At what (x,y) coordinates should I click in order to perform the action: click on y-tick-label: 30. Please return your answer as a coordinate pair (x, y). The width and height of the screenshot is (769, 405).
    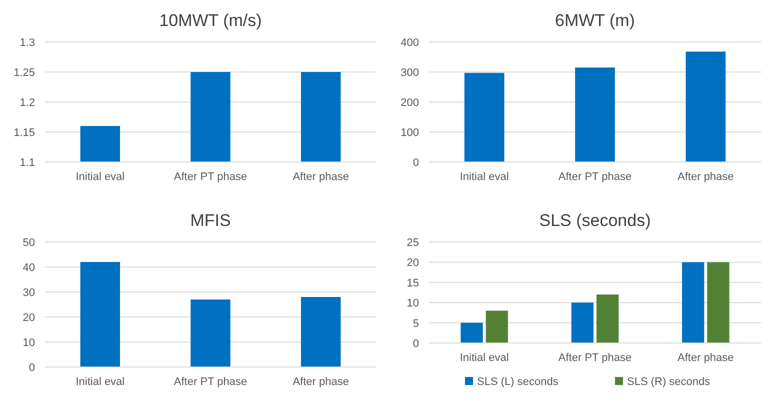
    Looking at the image, I should click on (28, 293).